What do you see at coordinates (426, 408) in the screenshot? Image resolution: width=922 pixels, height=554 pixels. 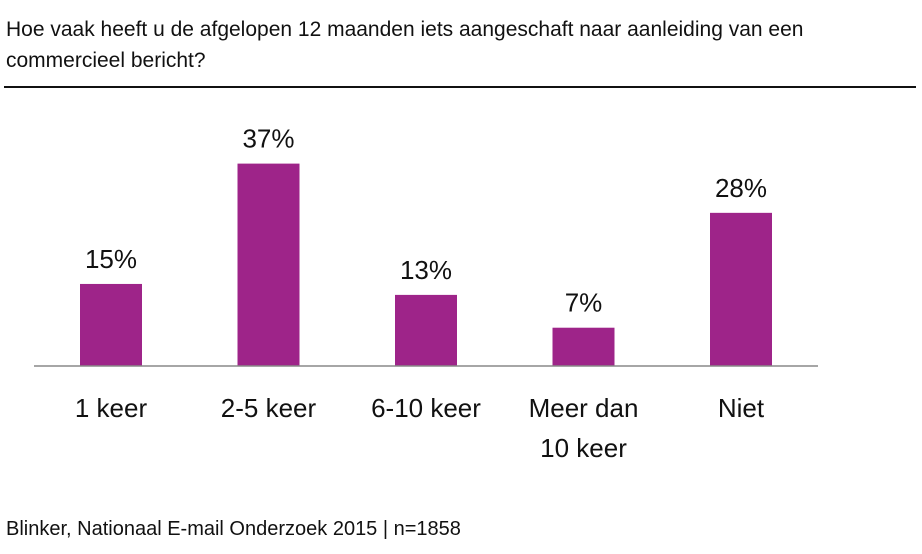 I see `category-label-3: 6-10 keer` at bounding box center [426, 408].